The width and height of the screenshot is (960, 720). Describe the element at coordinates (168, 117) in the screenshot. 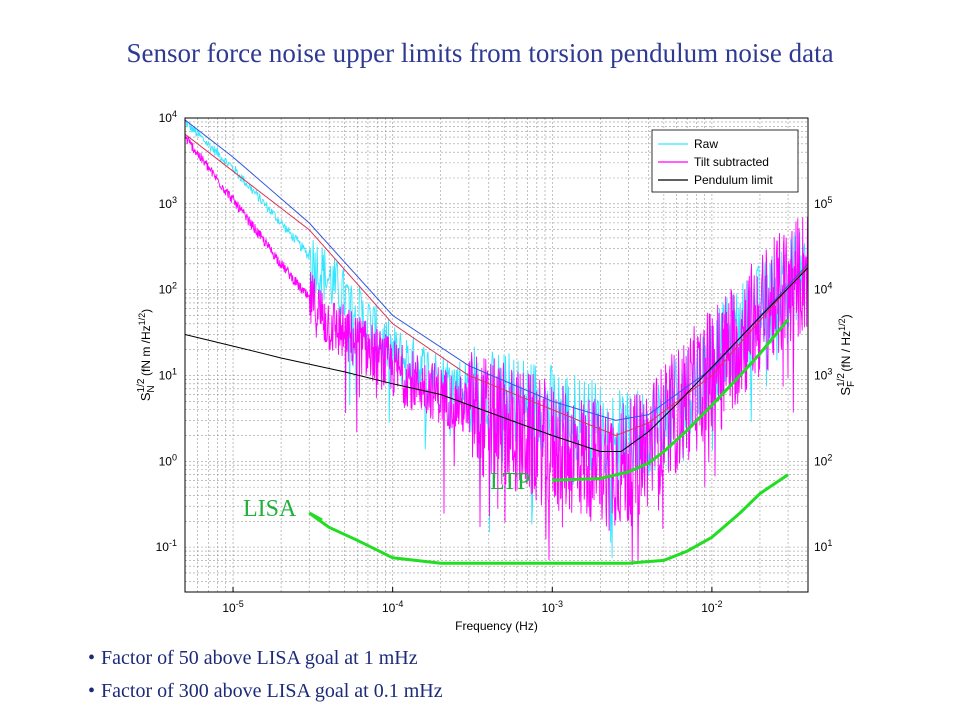

I see `y-tick-label: 10⁴` at that location.